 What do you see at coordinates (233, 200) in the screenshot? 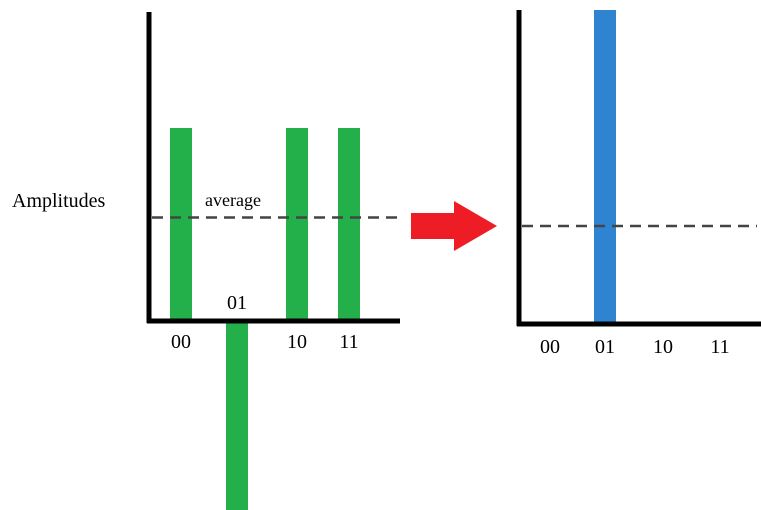
I see `average-label: average` at bounding box center [233, 200].